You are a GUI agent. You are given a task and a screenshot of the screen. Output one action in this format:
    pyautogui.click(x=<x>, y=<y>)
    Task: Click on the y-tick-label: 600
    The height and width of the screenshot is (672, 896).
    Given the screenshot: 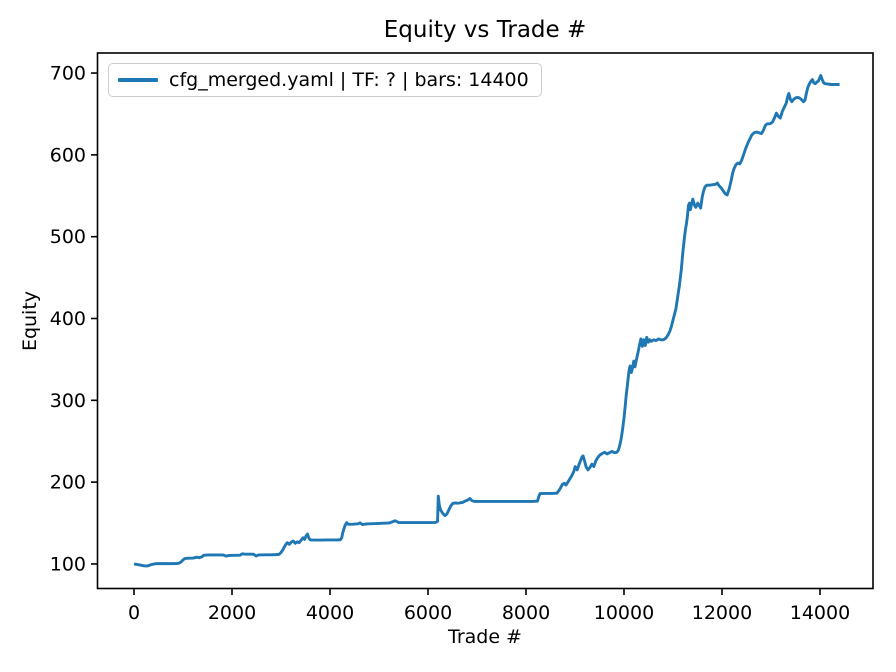 What is the action you would take?
    pyautogui.click(x=68, y=155)
    